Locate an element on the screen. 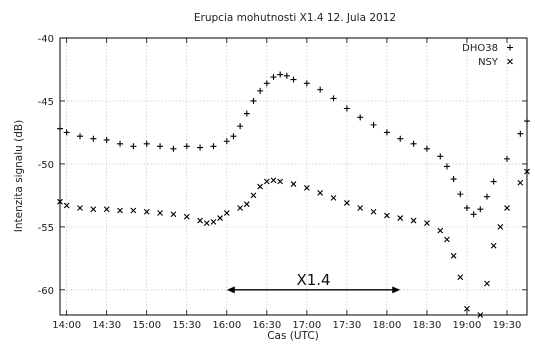  y-tick-label: -45 is located at coordinates (46, 102).